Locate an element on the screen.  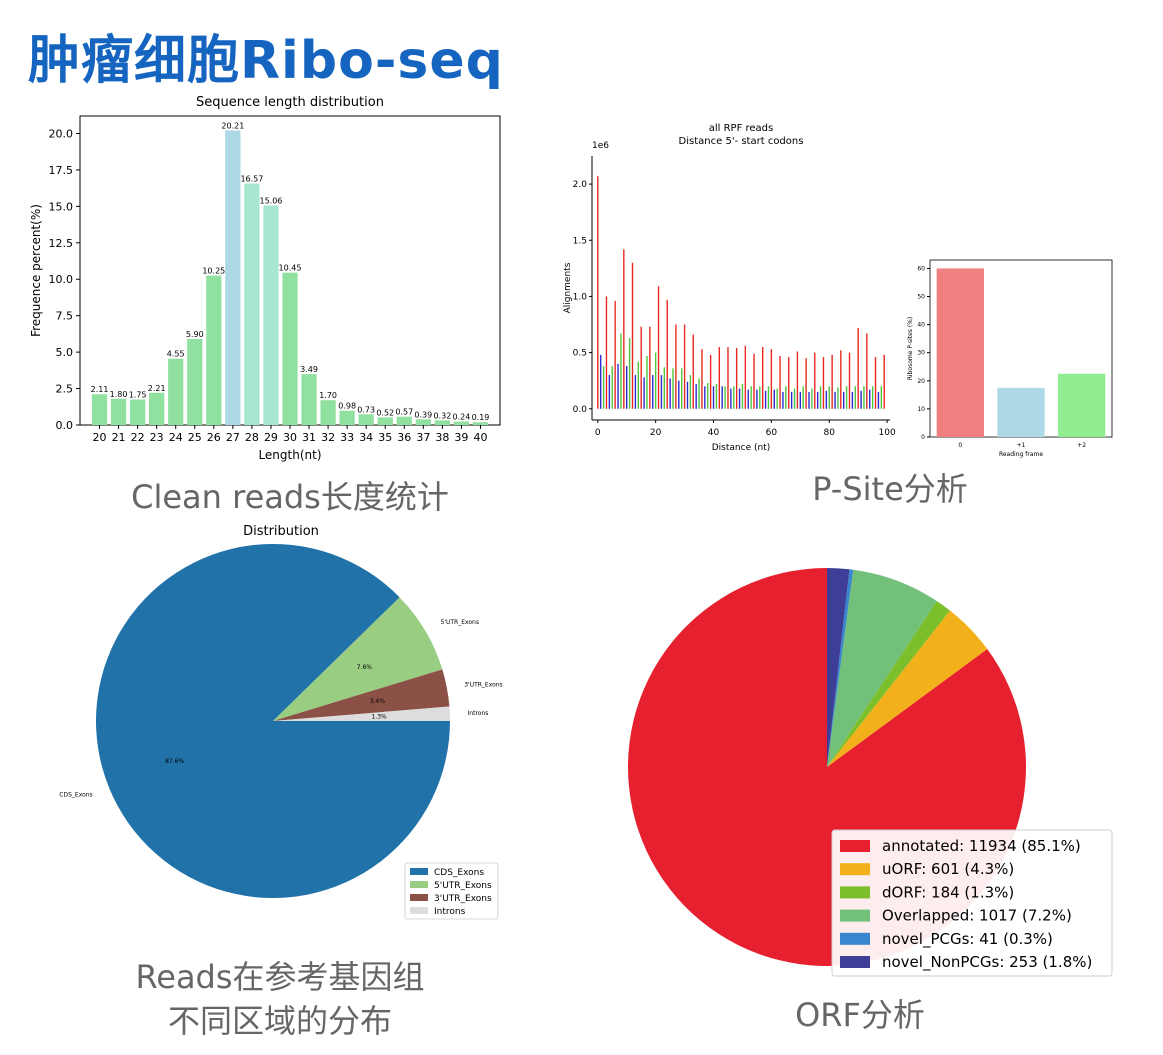
caption-distribution-line2: 不同区域的分布 is located at coordinates (279, 1021).